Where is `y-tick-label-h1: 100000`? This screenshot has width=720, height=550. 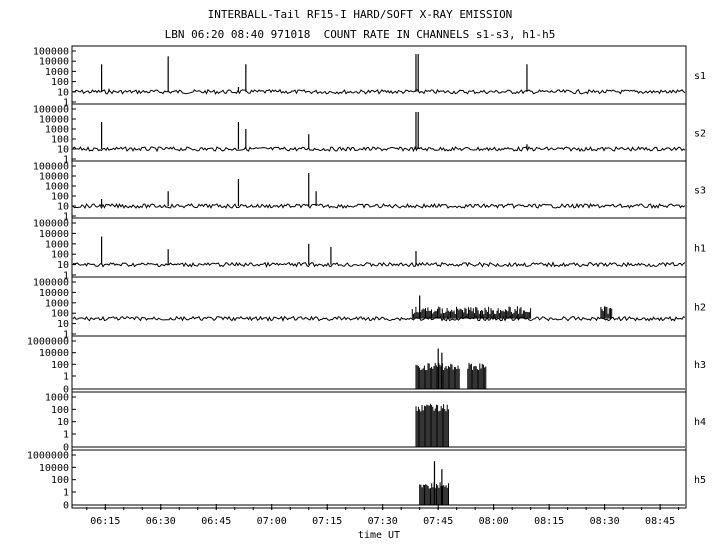 y-tick-label-h1: 100000 is located at coordinates (51, 224).